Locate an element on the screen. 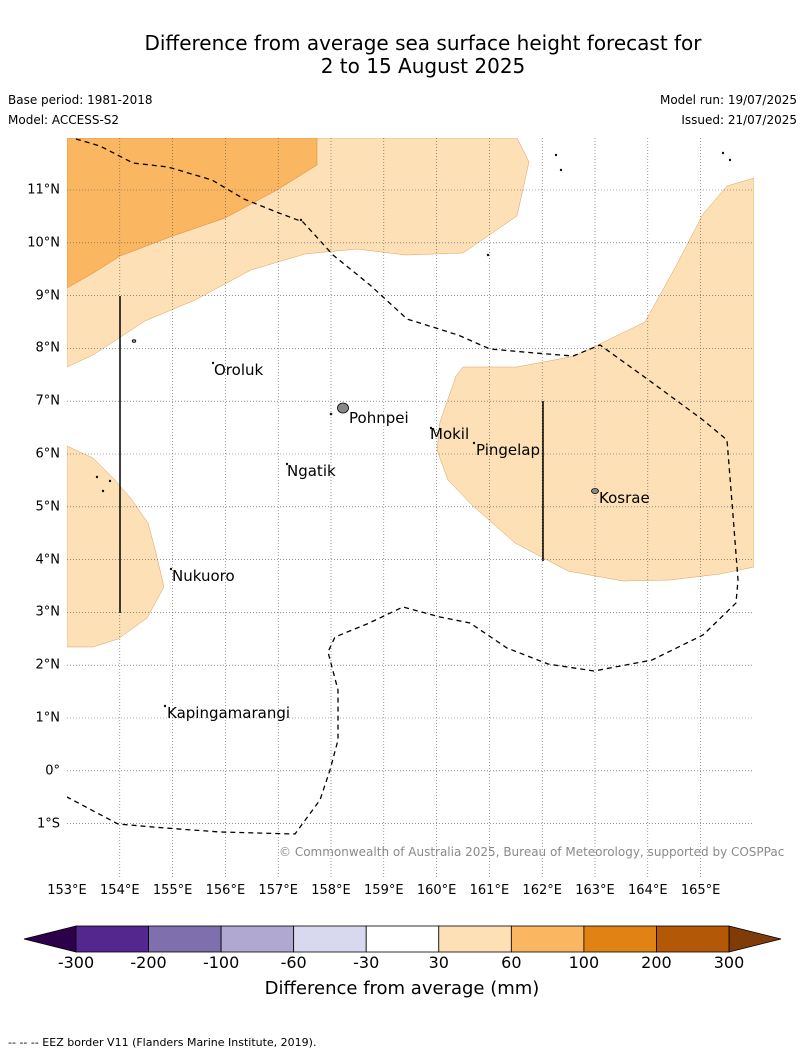 The height and width of the screenshot is (1058, 804). longitude-tick-label: 155°E is located at coordinates (172, 890).